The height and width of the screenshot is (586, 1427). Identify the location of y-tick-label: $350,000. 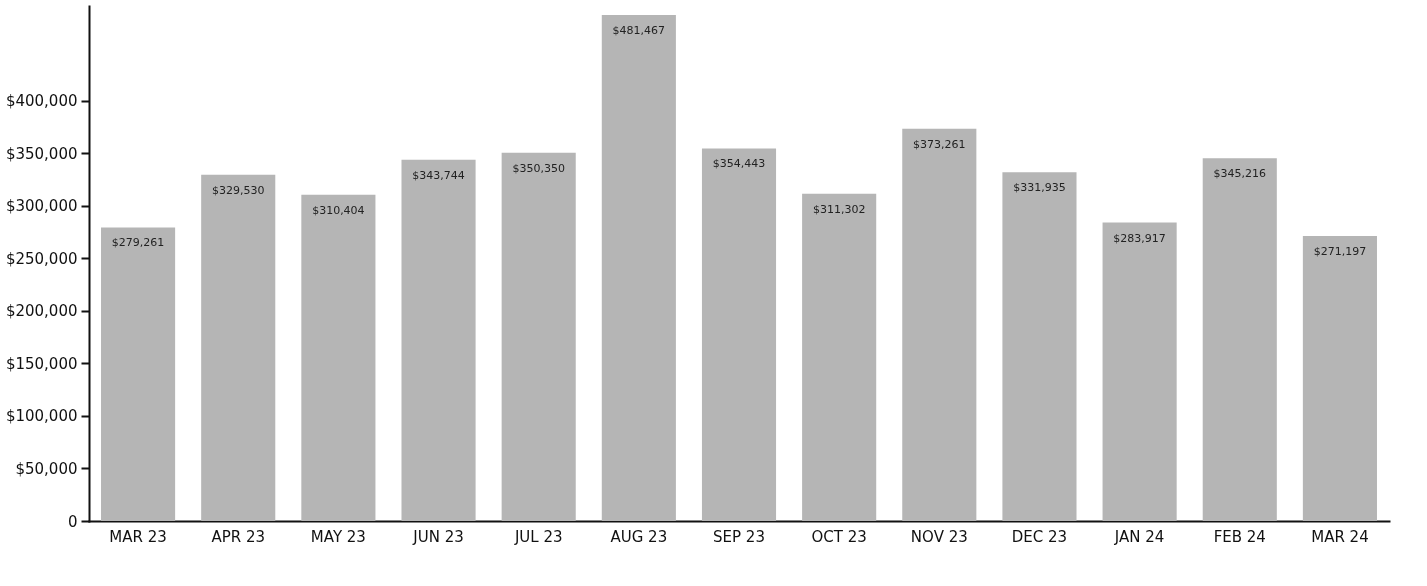
(41, 153).